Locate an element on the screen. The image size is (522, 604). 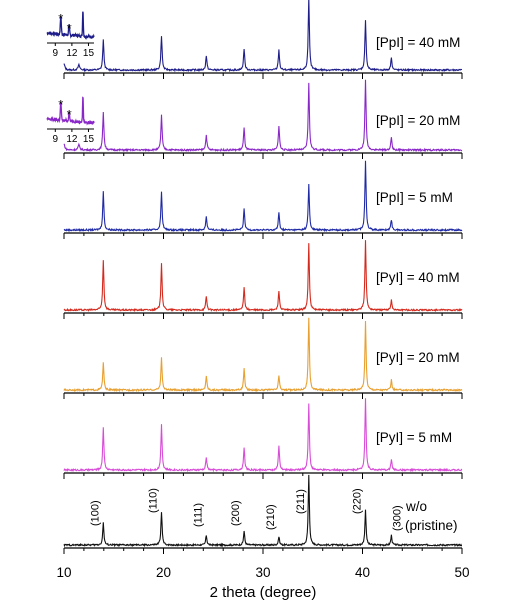
peak-labels: (100) (110) (111) (200) (210) (211) (220) (300) is located at coordinates (246, 509).